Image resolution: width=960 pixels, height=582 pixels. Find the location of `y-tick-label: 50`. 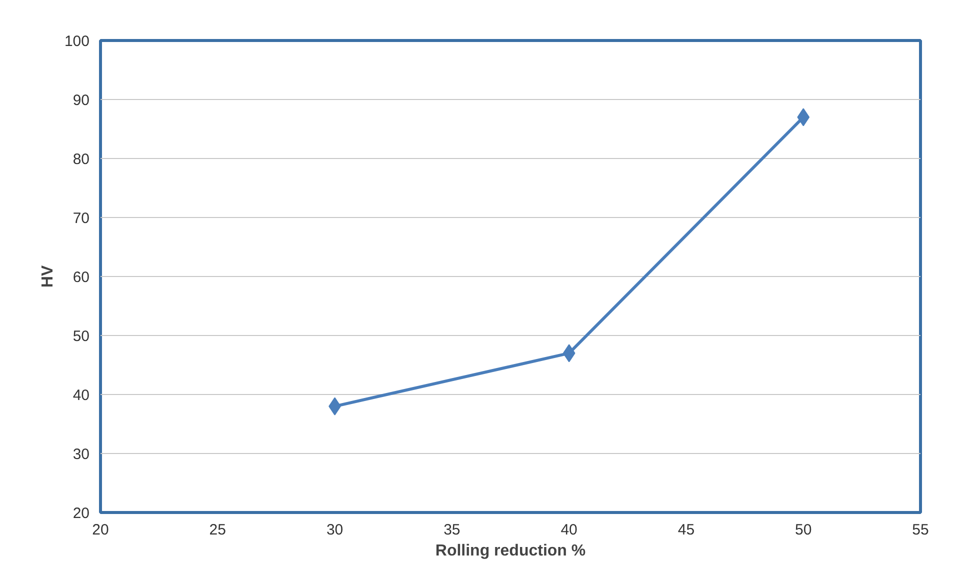

y-tick-label: 50 is located at coordinates (81, 336).